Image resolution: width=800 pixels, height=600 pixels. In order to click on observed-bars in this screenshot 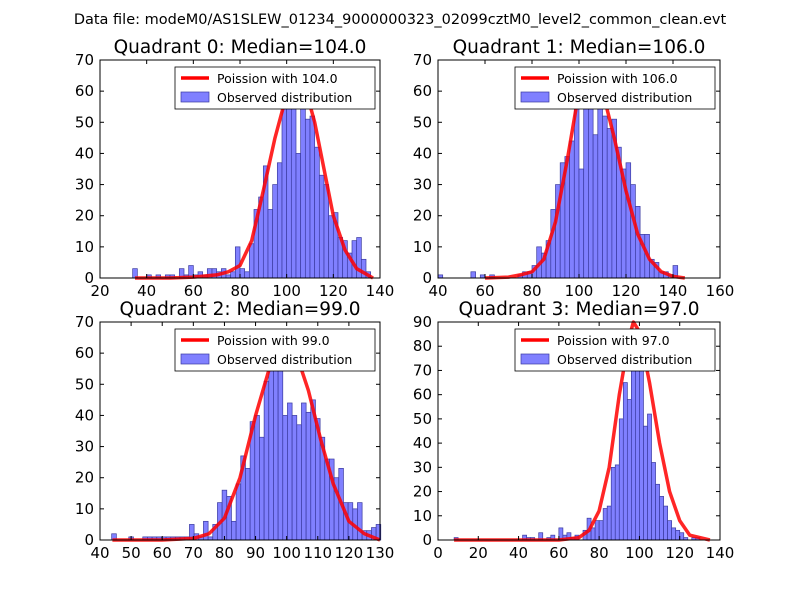, I will do `click(252, 188)`.